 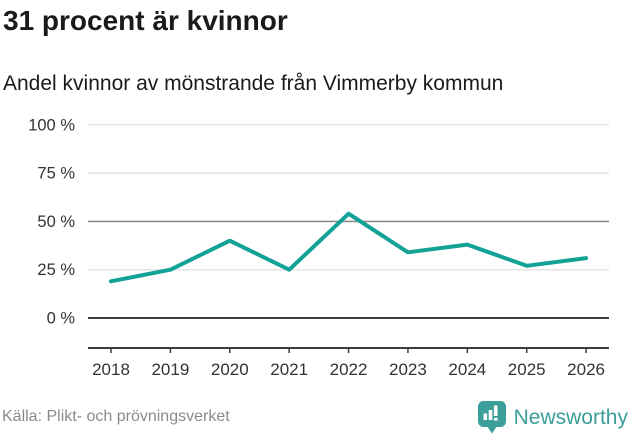 What do you see at coordinates (56, 270) in the screenshot?
I see `y-tick-label-25: 25 %` at bounding box center [56, 270].